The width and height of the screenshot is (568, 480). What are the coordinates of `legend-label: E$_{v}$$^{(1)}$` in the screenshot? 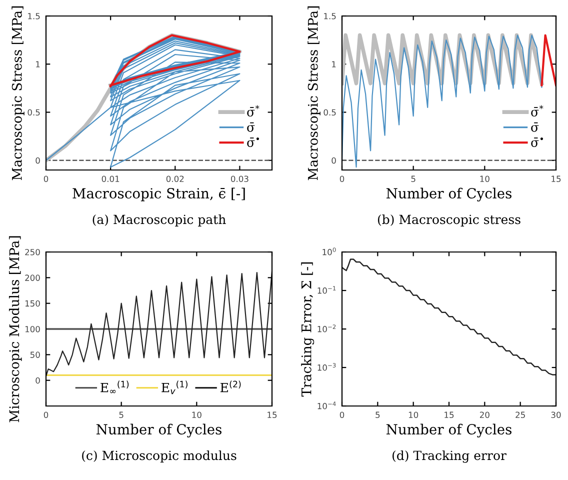 It's located at (175, 387).